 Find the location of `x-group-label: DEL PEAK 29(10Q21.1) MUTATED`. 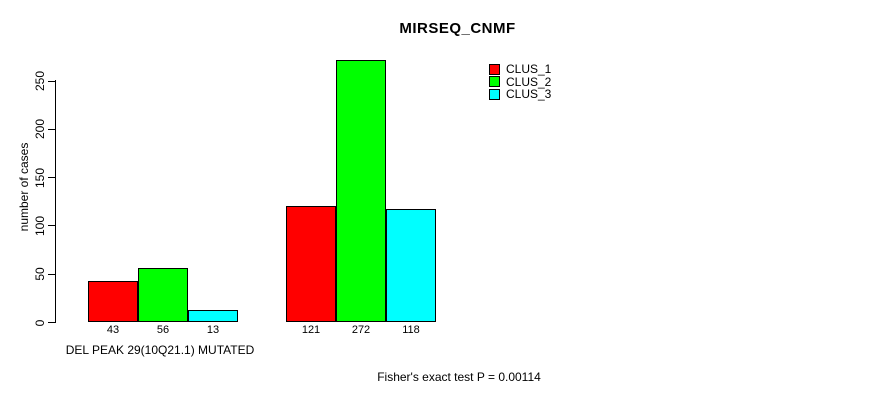

x-group-label: DEL PEAK 29(10Q21.1) MUTATED is located at coordinates (160, 350).